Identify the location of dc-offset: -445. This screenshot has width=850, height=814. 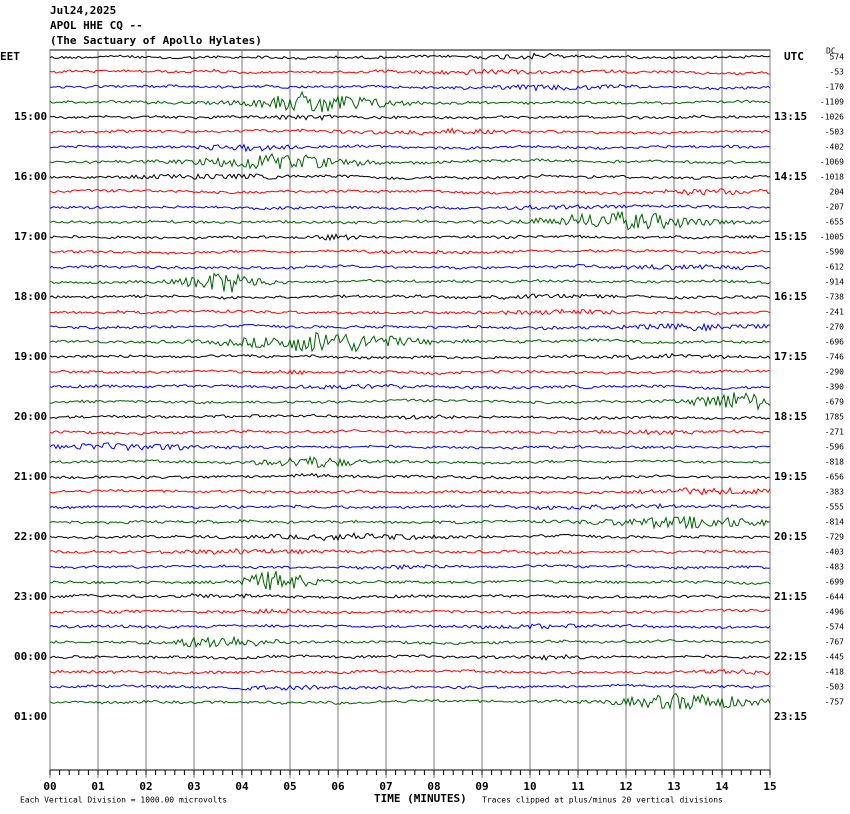
(834, 657).